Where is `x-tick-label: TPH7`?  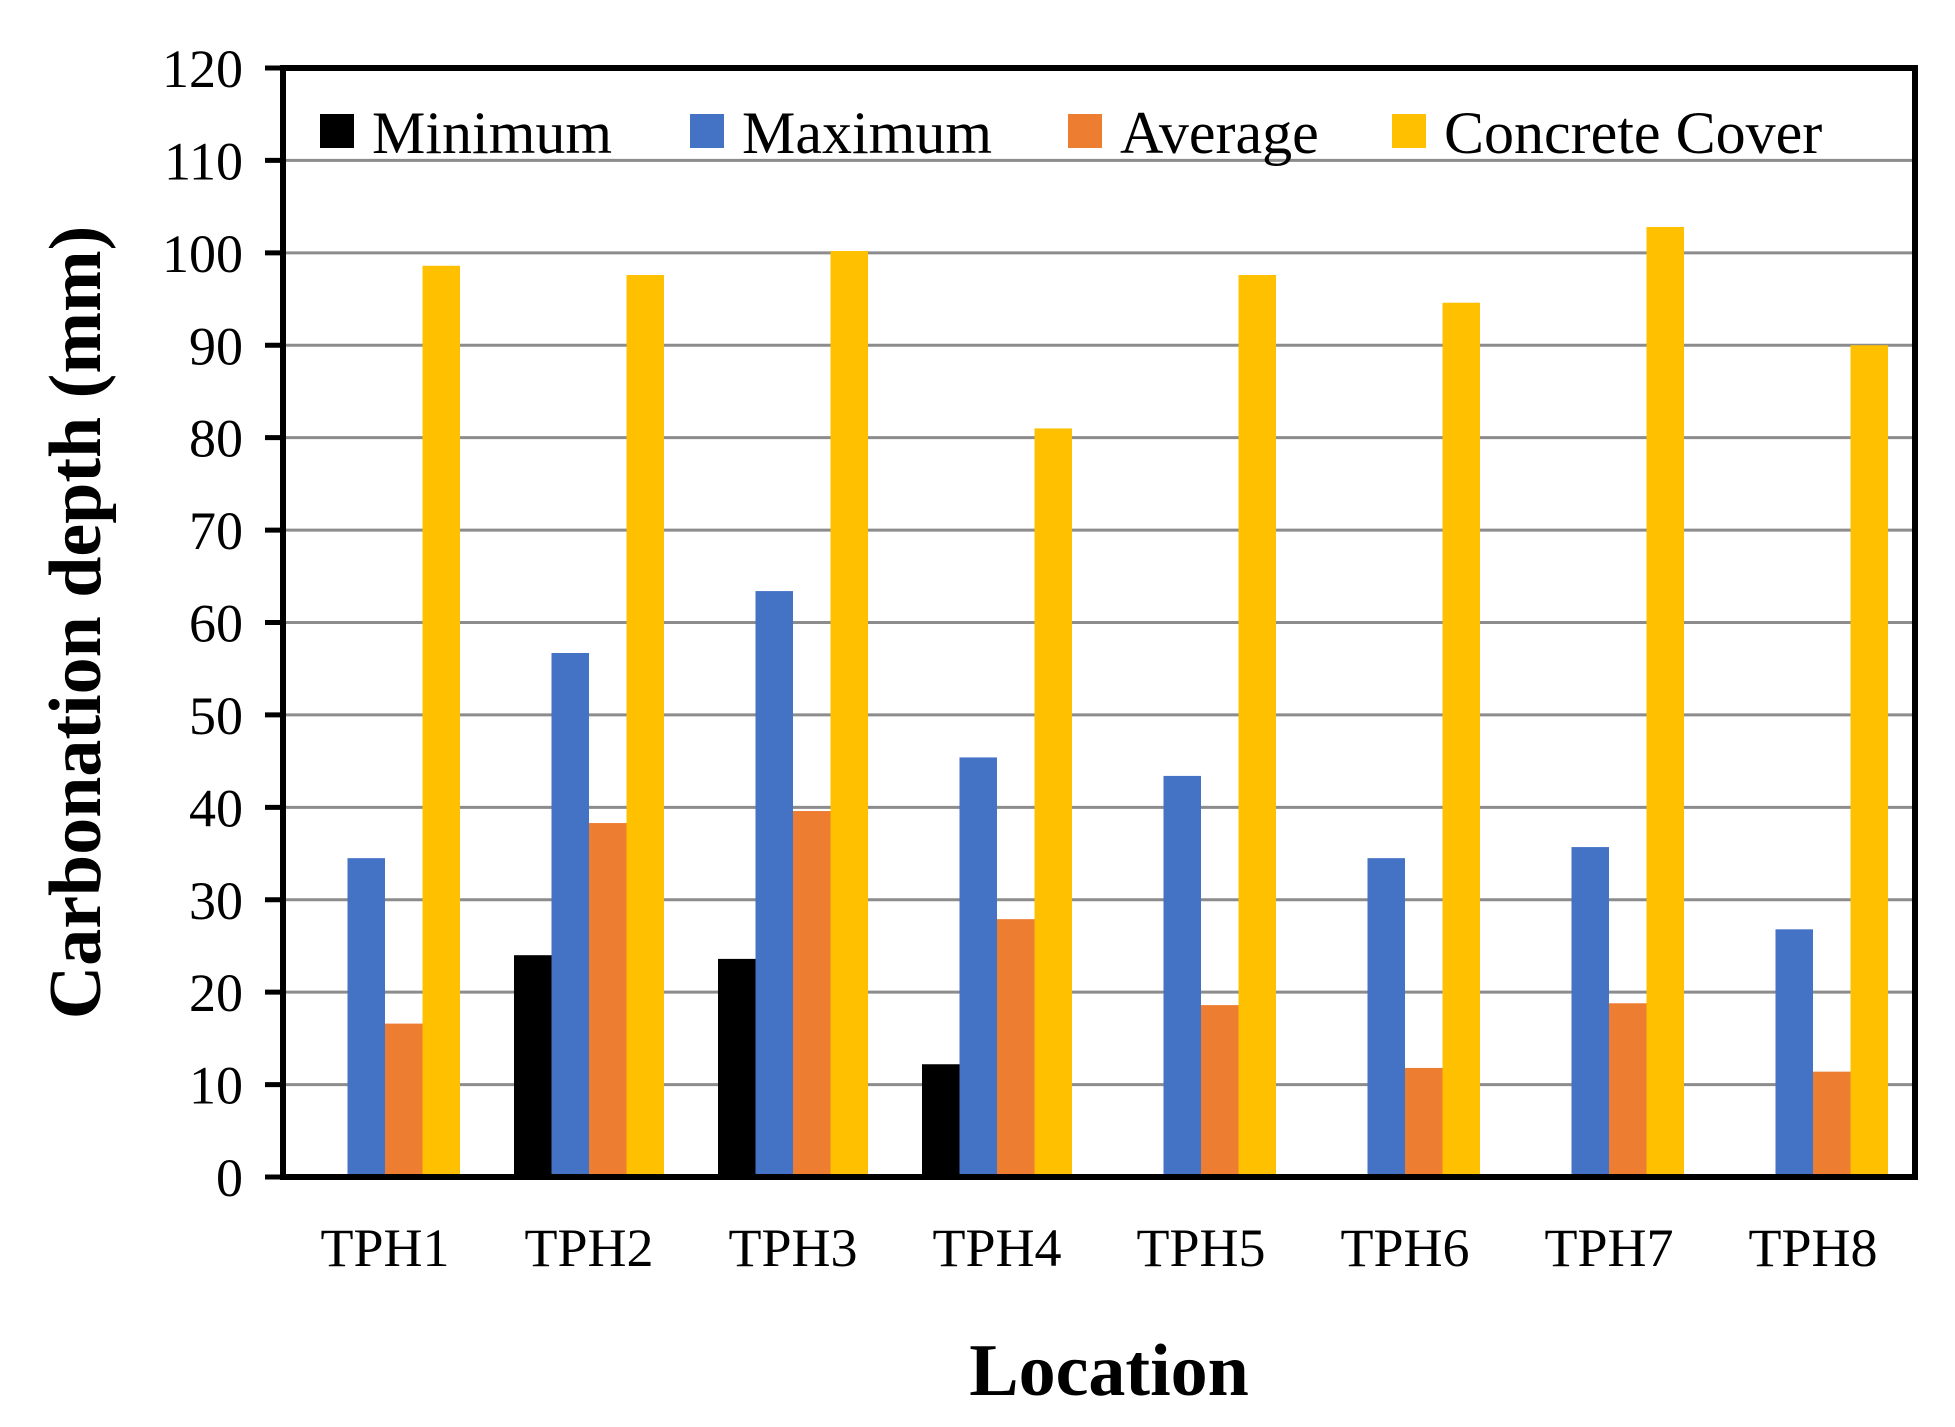 x-tick-label: TPH7 is located at coordinates (1608, 1248).